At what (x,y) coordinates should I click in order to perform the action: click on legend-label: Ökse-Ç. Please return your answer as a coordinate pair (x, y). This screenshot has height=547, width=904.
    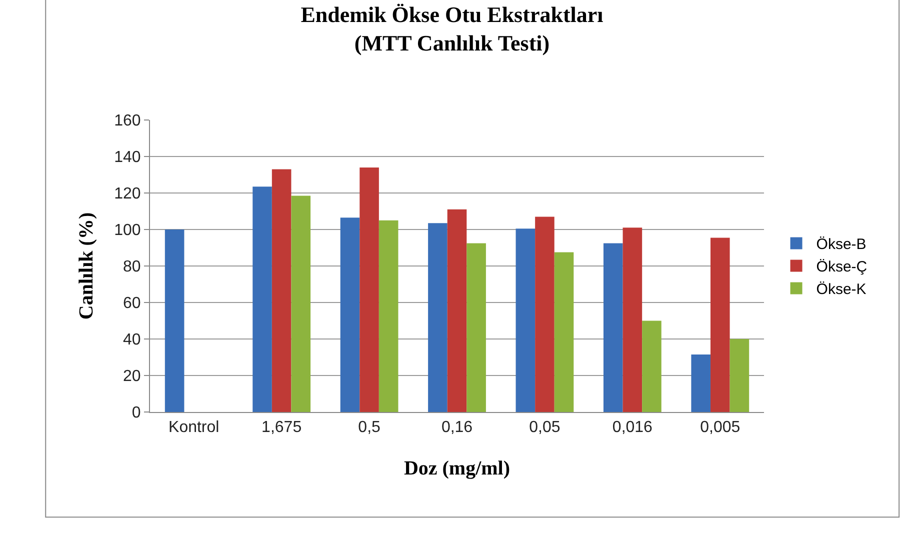
    Looking at the image, I should click on (842, 267).